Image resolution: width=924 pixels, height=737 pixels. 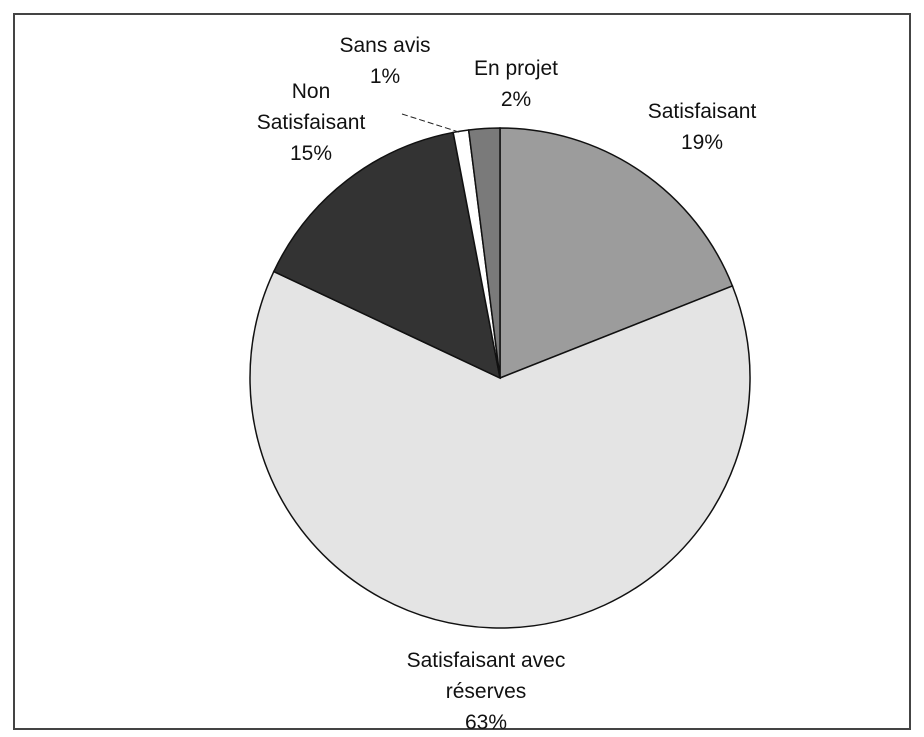 What do you see at coordinates (385, 76) in the screenshot?
I see `value-label: 1%` at bounding box center [385, 76].